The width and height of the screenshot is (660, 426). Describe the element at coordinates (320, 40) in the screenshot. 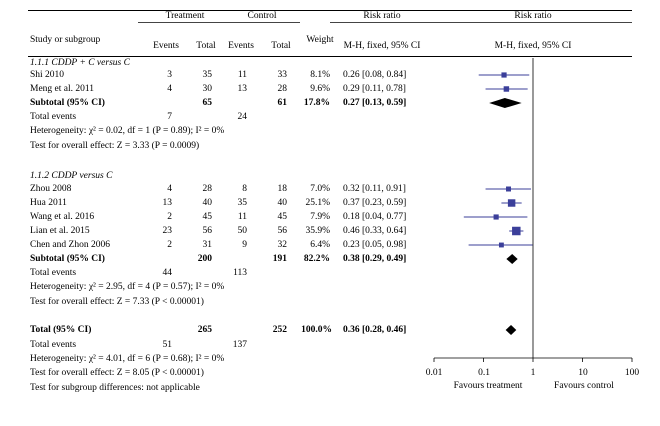

I see `weight-header: Weight` at that location.